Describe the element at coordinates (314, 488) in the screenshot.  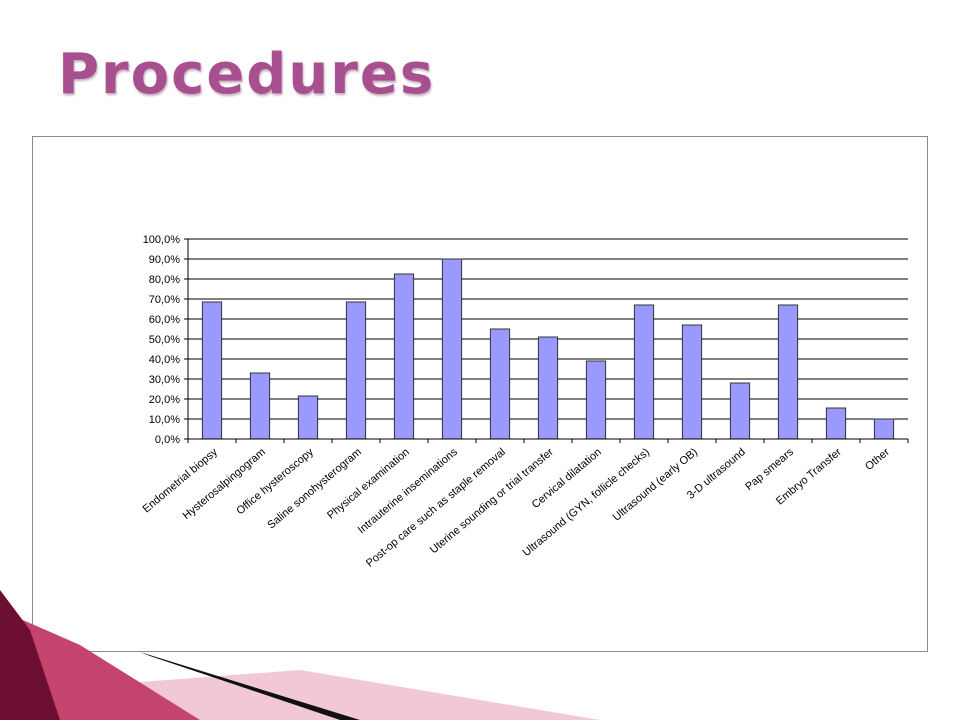
I see `x-tick-label: Saline sonohysterogram` at that location.